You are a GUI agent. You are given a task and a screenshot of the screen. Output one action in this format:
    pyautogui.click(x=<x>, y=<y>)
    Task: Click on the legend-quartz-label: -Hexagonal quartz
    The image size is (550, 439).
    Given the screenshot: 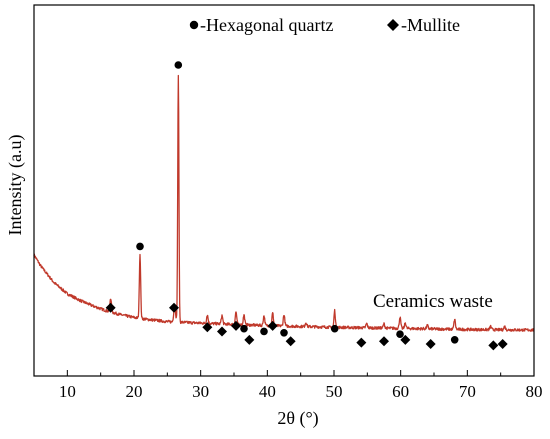 What is the action you would take?
    pyautogui.click(x=266, y=25)
    